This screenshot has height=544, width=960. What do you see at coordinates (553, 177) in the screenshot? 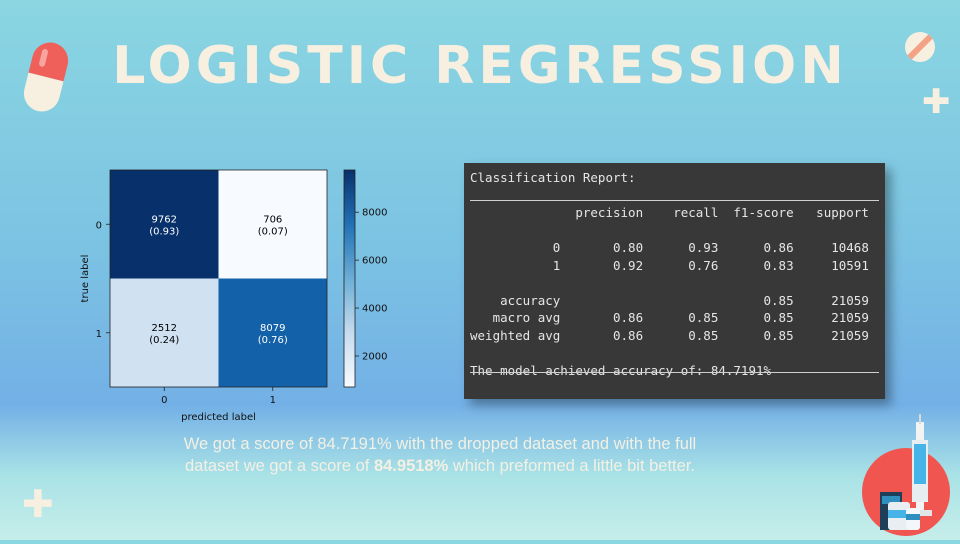
I see `report-header: Classification Report:` at bounding box center [553, 177].